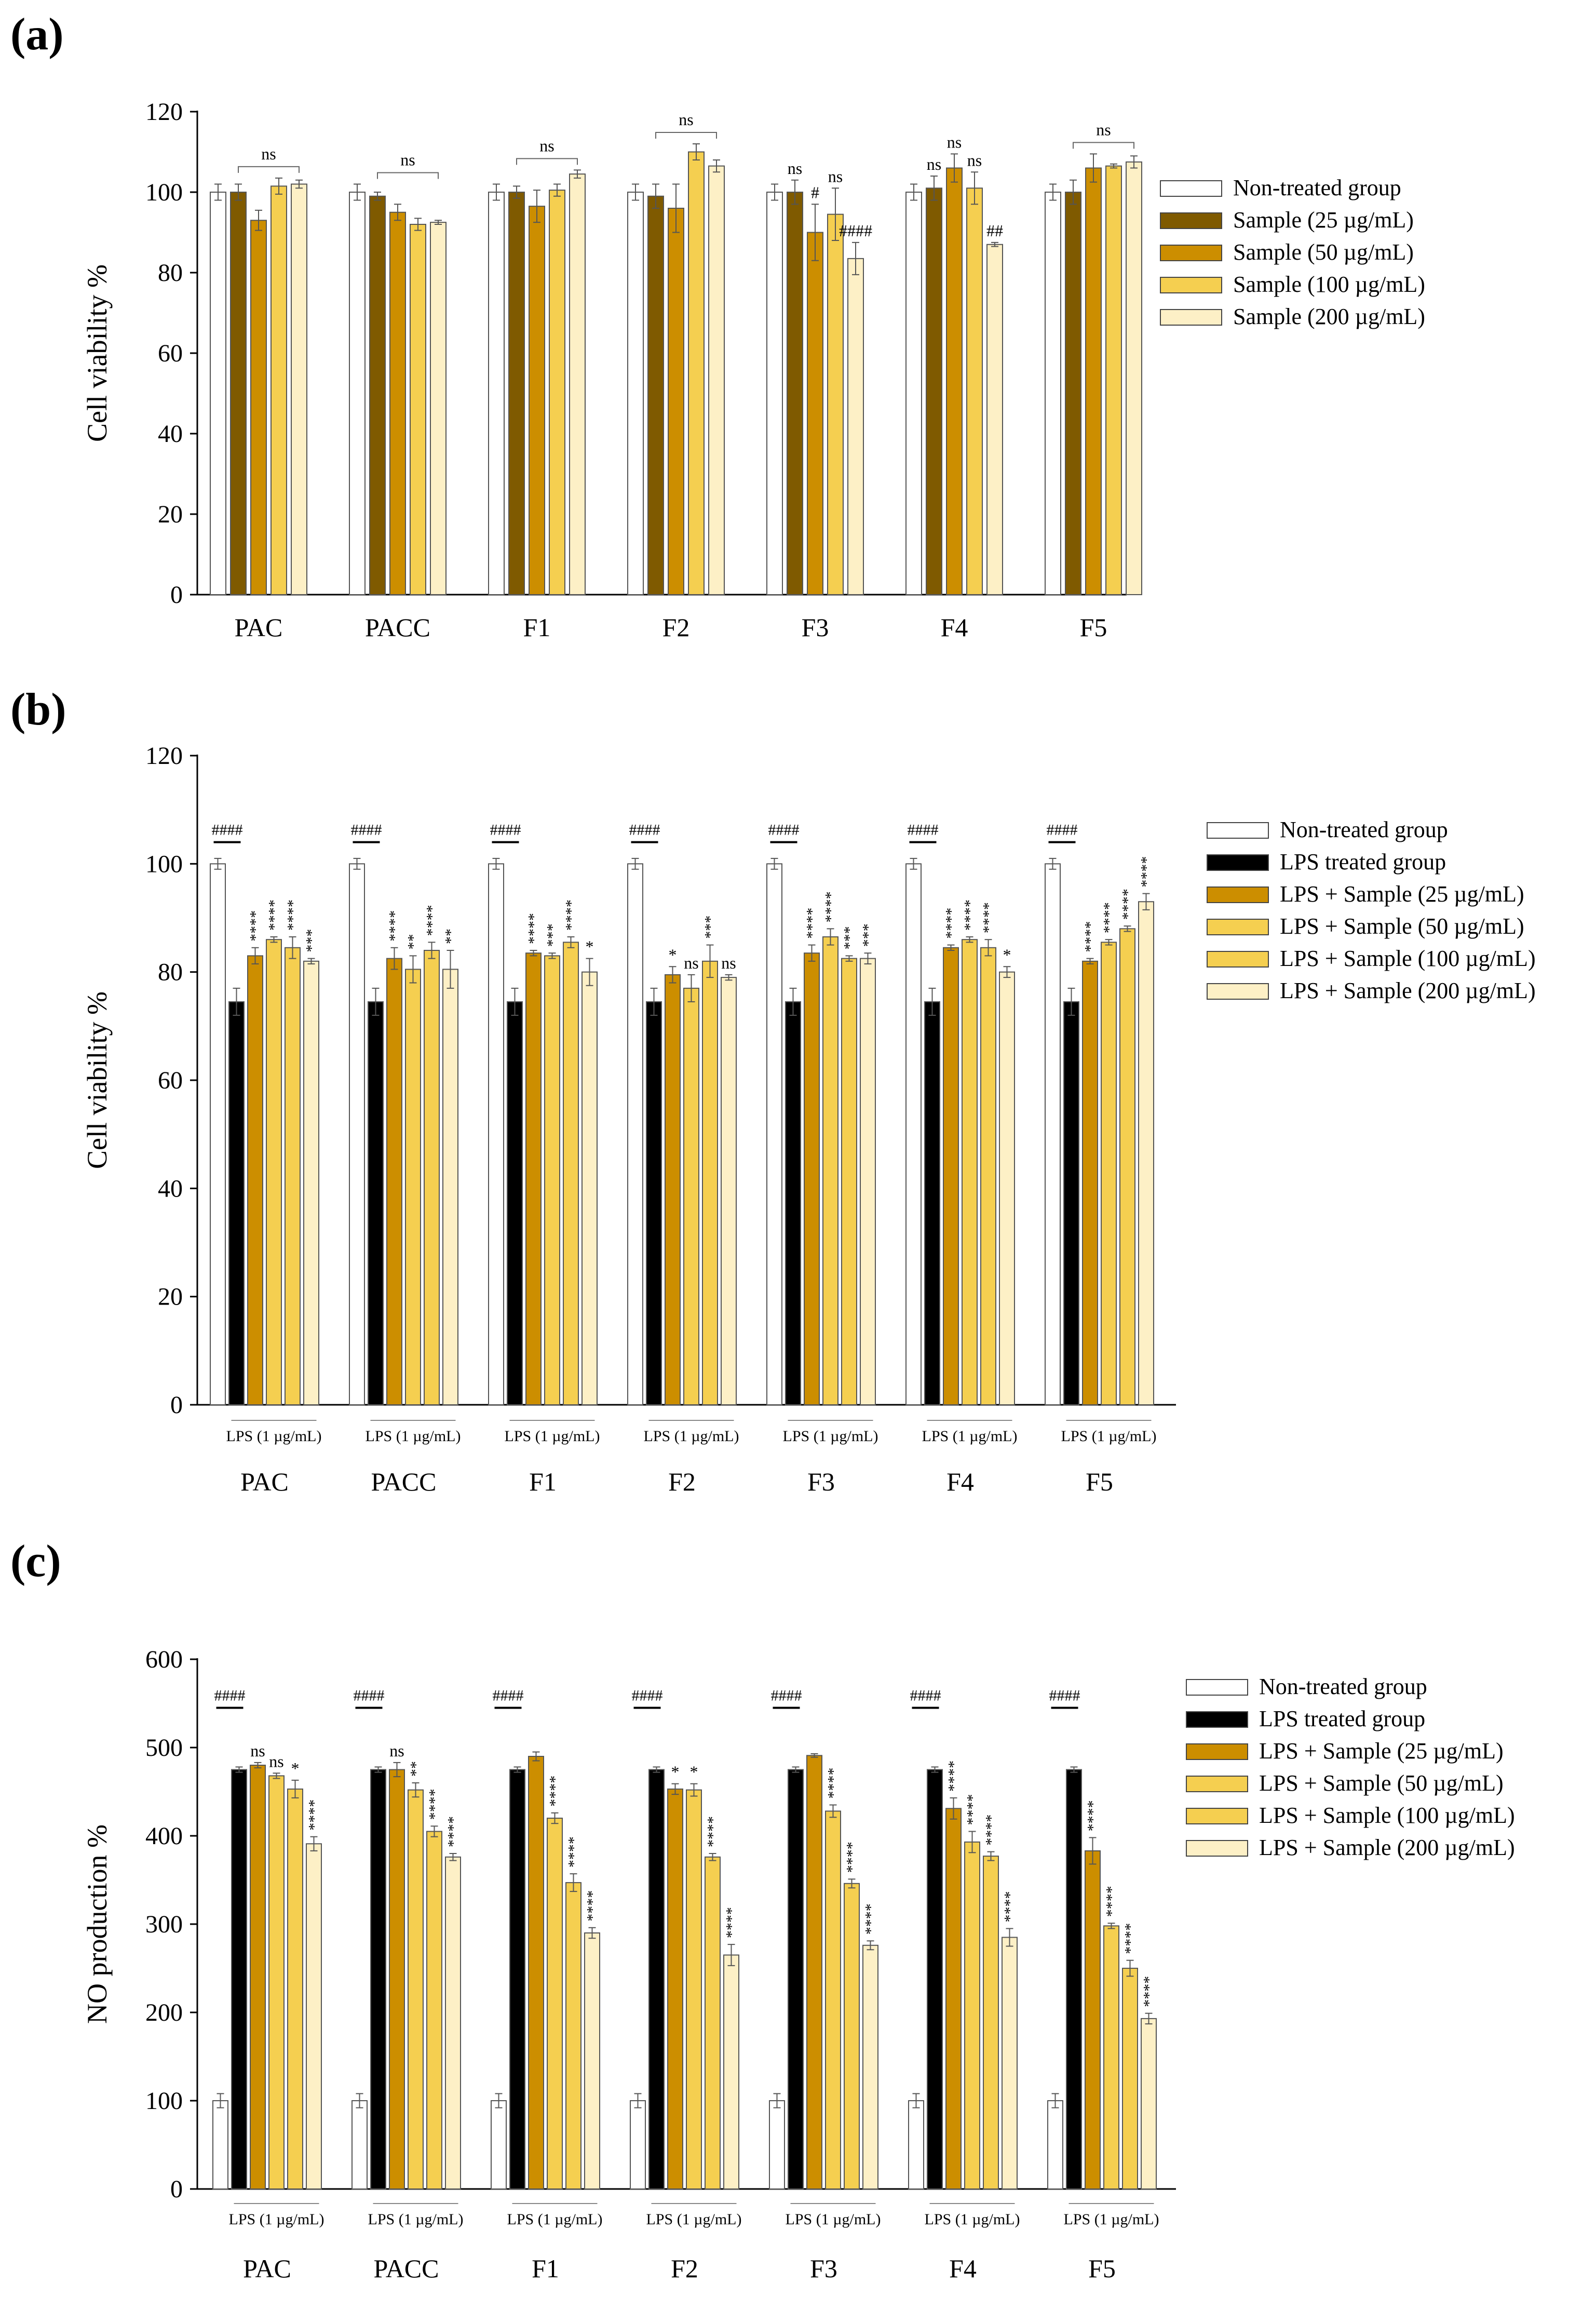  I want to click on y-tick-label: 100, so click(164, 2101).